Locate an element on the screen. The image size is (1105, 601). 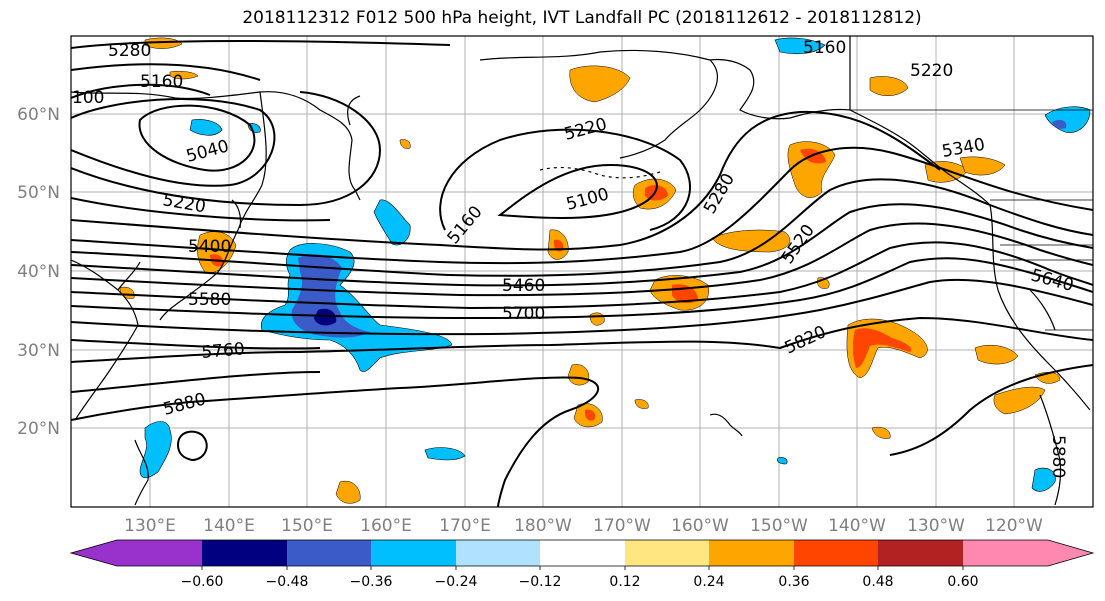
colorbar-extend-low is located at coordinates (94, 553).